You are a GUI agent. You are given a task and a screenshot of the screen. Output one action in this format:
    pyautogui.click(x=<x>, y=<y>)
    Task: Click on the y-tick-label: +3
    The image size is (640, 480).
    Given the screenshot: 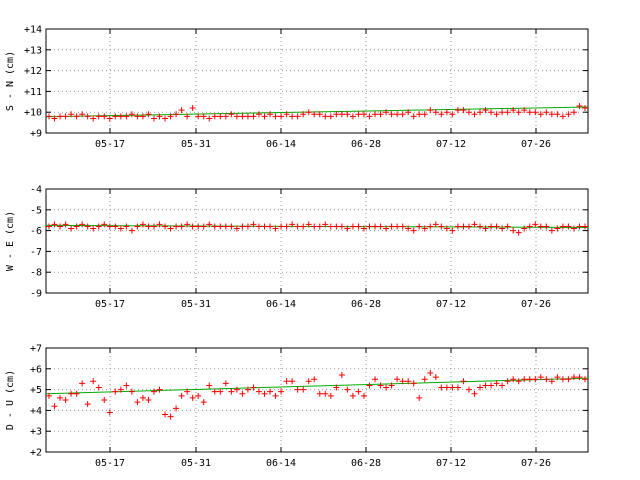 What is the action you would take?
    pyautogui.click(x=36, y=432)
    